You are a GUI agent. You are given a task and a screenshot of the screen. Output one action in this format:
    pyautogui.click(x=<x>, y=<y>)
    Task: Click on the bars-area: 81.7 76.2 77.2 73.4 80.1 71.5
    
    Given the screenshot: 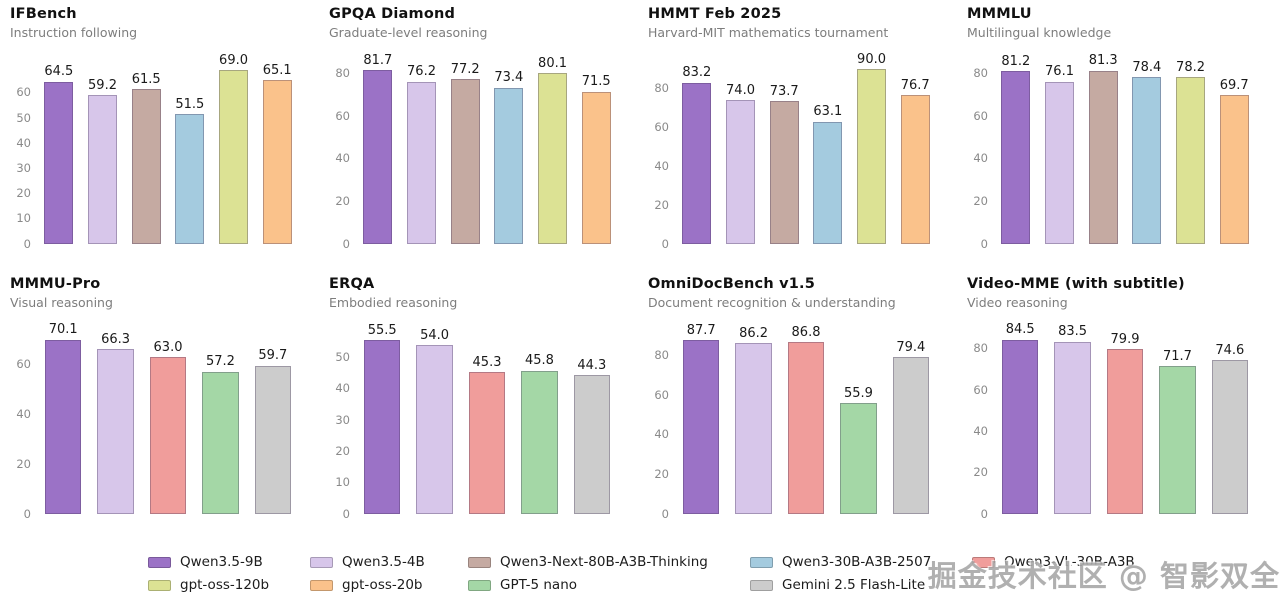 What is the action you would take?
    pyautogui.click(x=493, y=147)
    